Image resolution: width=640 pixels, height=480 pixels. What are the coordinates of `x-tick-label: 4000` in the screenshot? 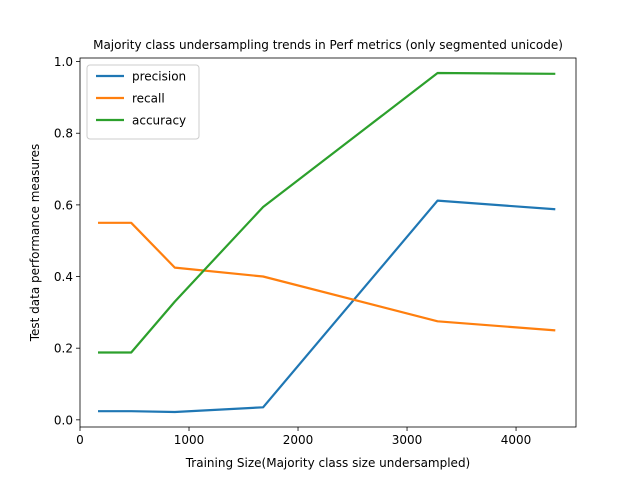 It's located at (516, 440).